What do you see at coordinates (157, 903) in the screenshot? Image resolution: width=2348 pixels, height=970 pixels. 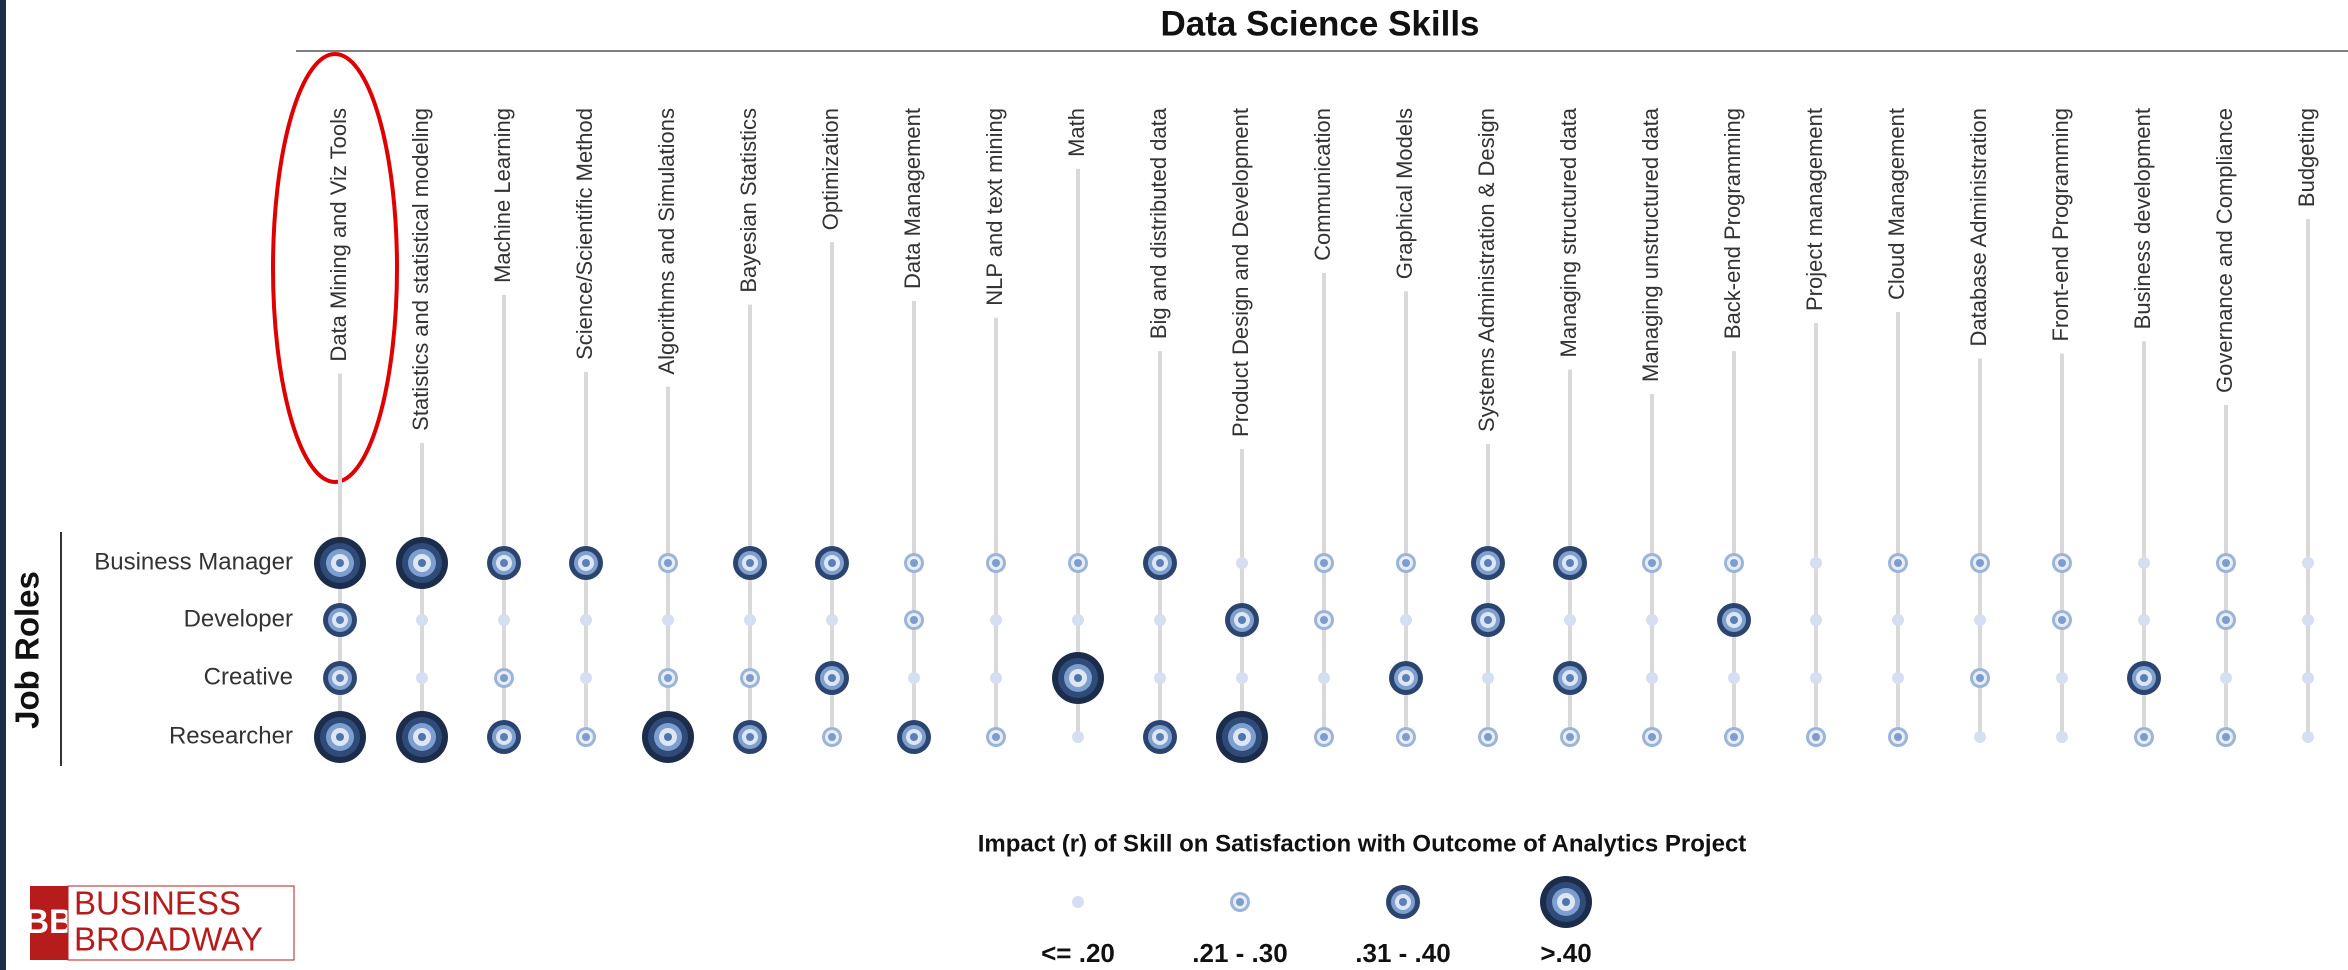 I see `logo-line1: BUSINESS` at bounding box center [157, 903].